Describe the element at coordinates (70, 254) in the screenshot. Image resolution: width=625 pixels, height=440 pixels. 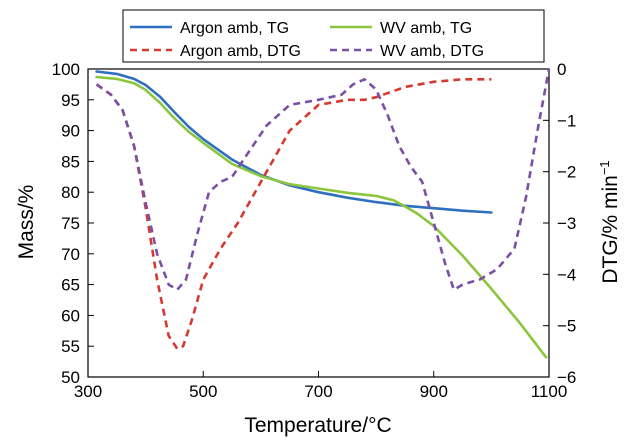
I see `y-left-tick-label: 70` at that location.